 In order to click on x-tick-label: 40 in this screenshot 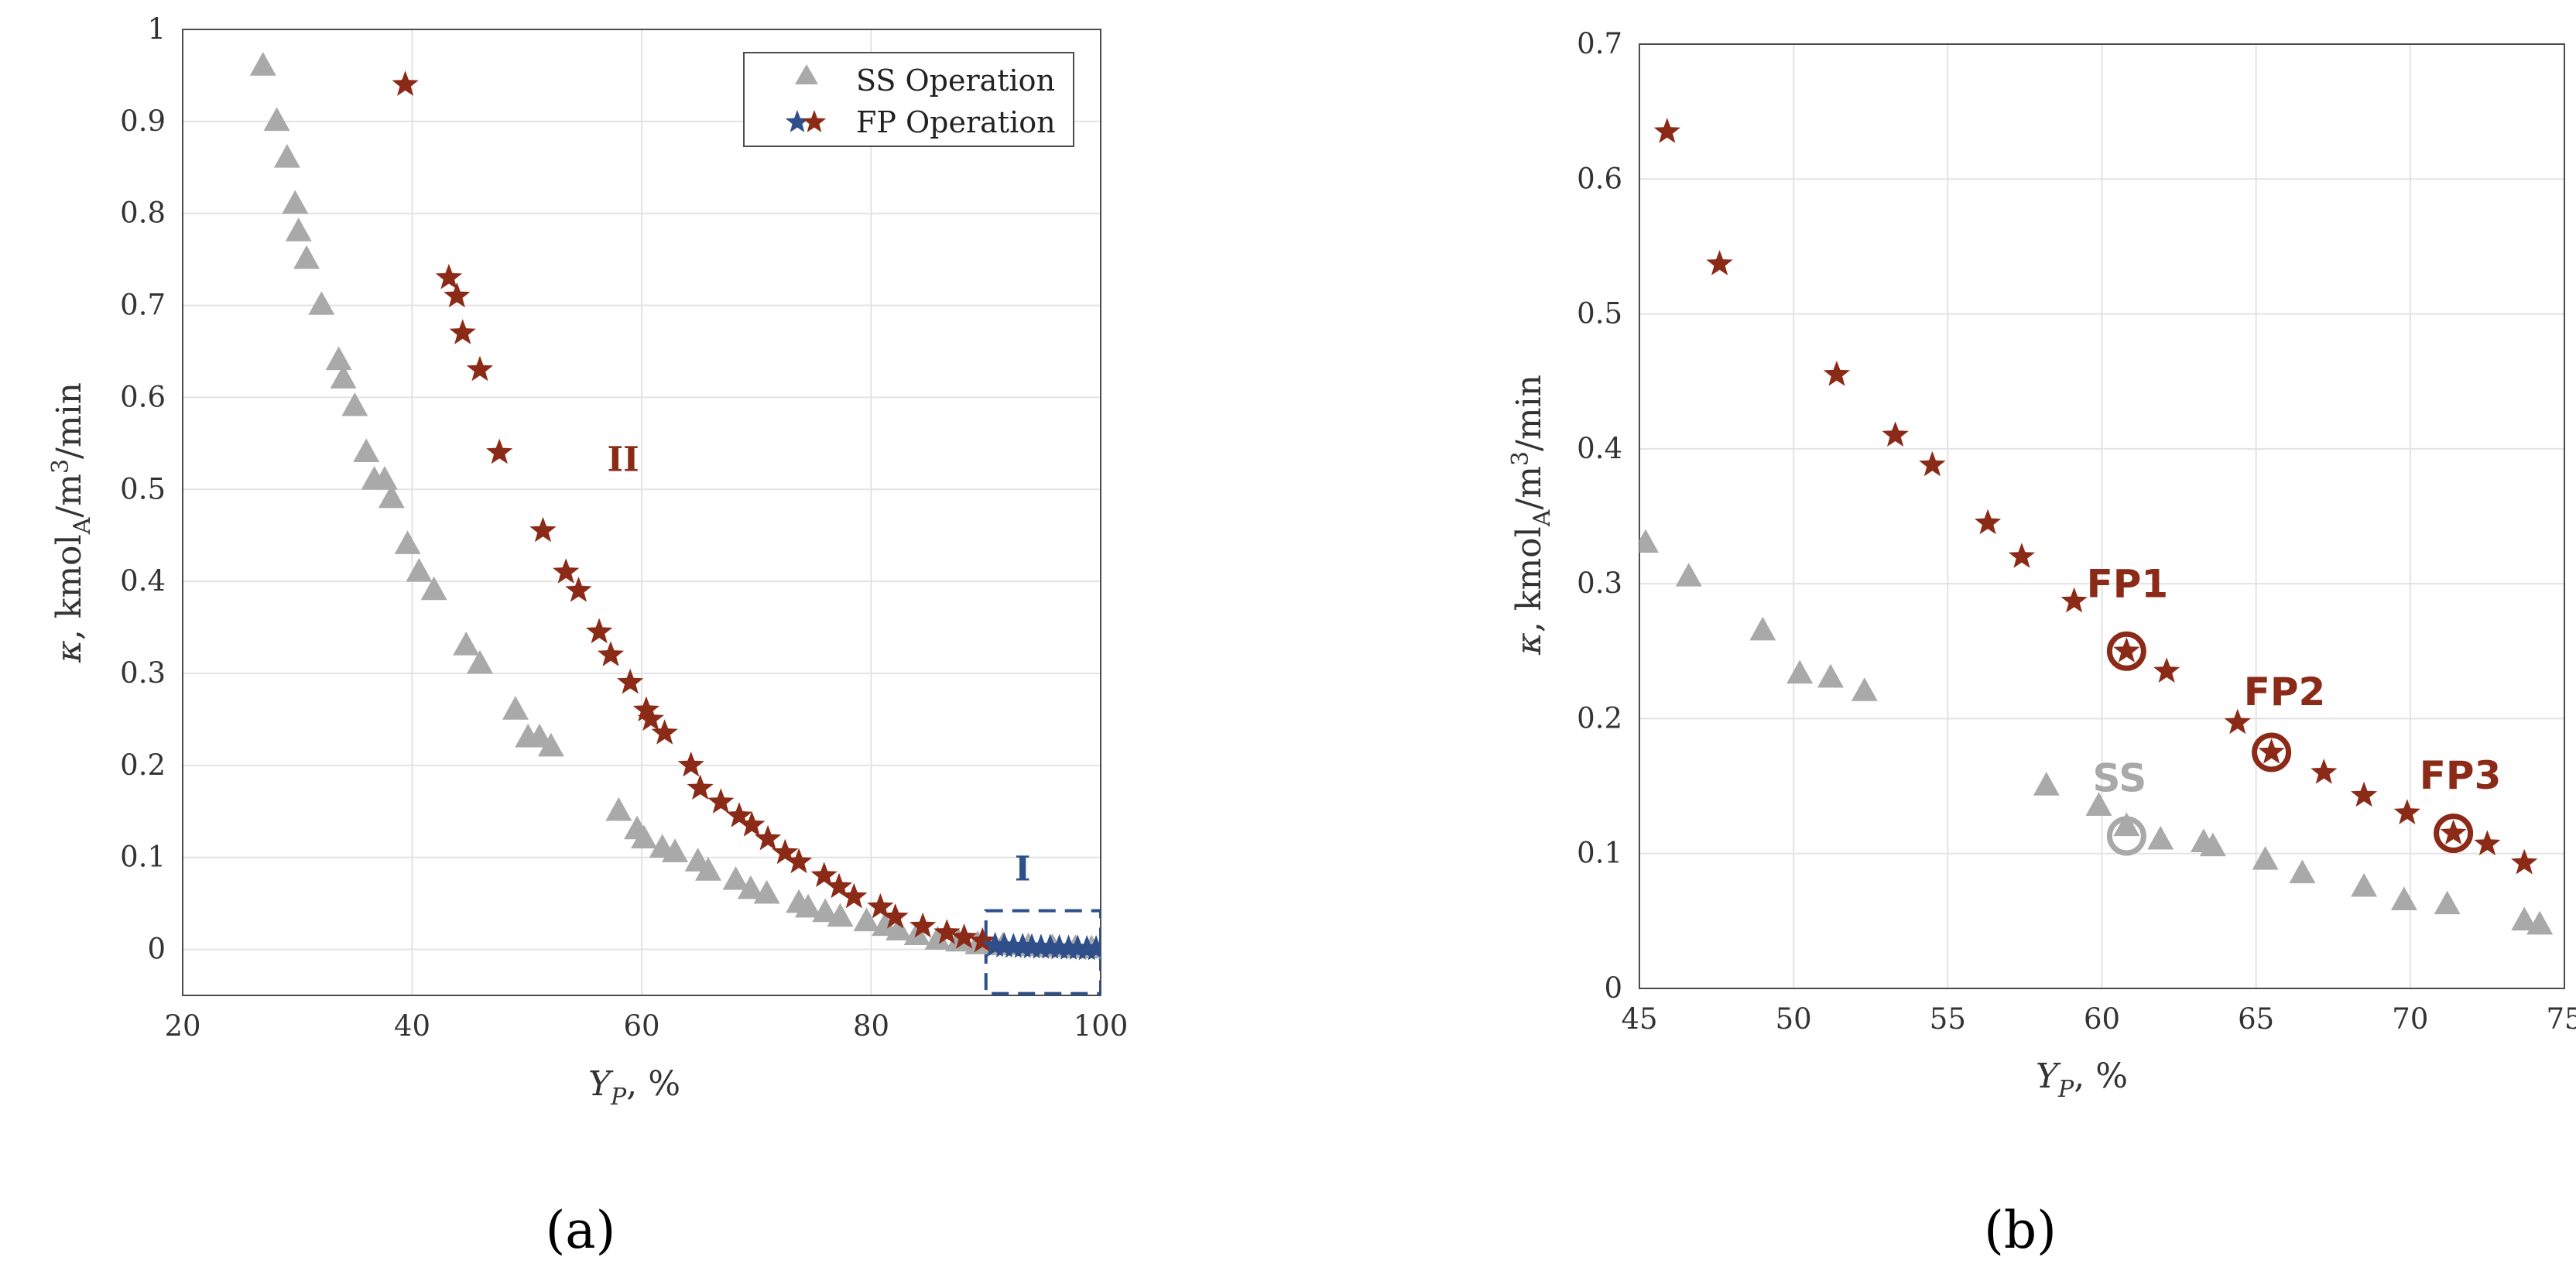, I will do `click(412, 1026)`.